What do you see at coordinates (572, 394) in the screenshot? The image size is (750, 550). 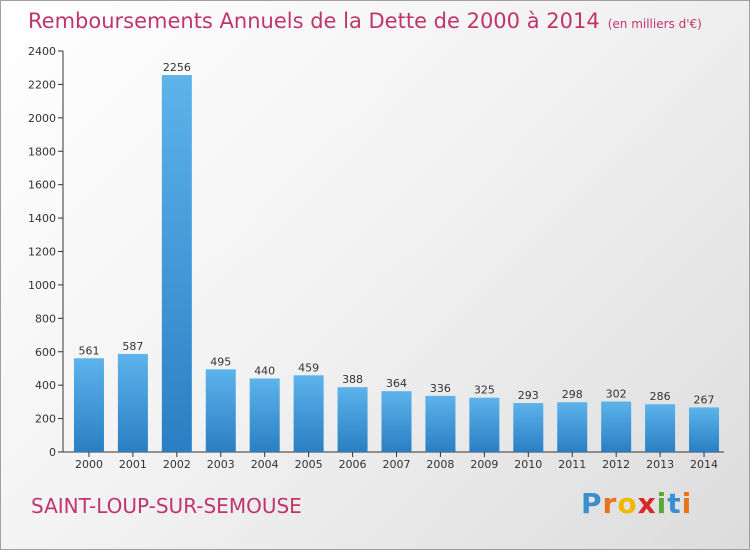 I see `data-label-2011: 298` at bounding box center [572, 394].